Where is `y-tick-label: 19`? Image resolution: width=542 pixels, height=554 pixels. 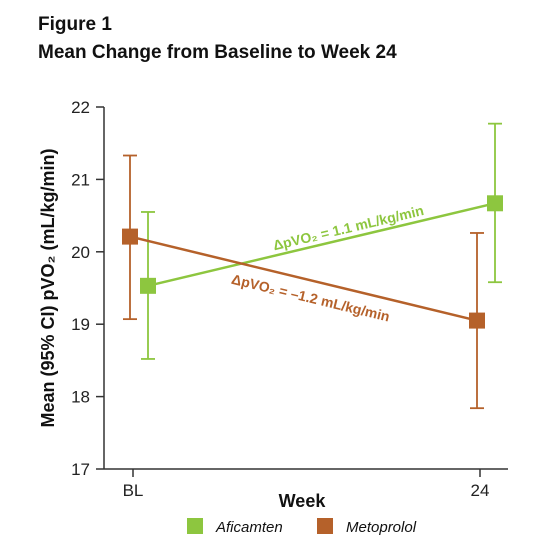 y-tick-label: 19 is located at coordinates (80, 324).